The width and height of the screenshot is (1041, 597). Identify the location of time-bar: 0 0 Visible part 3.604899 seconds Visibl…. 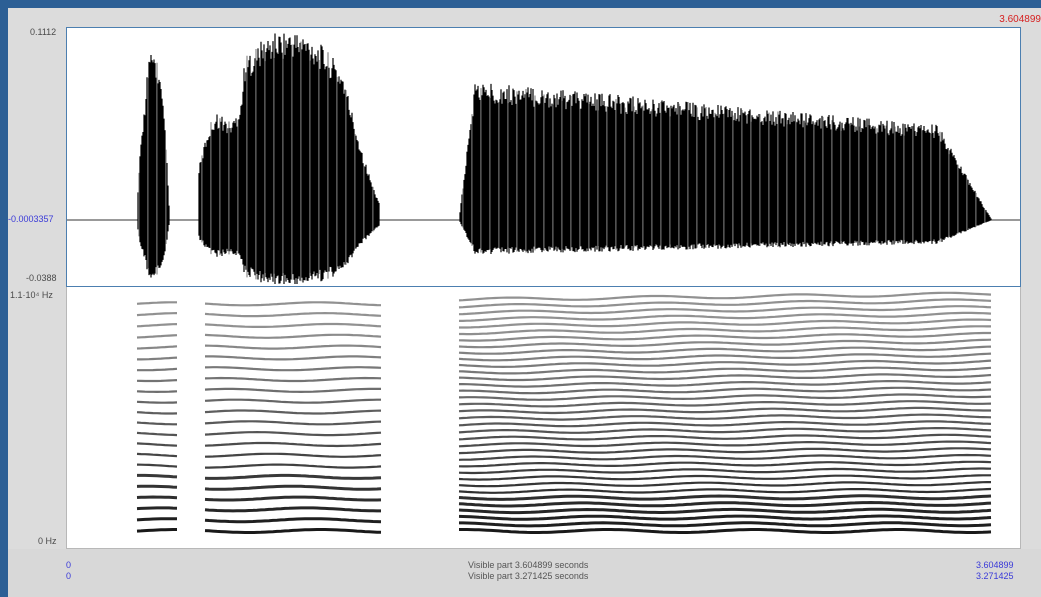
(524, 573).